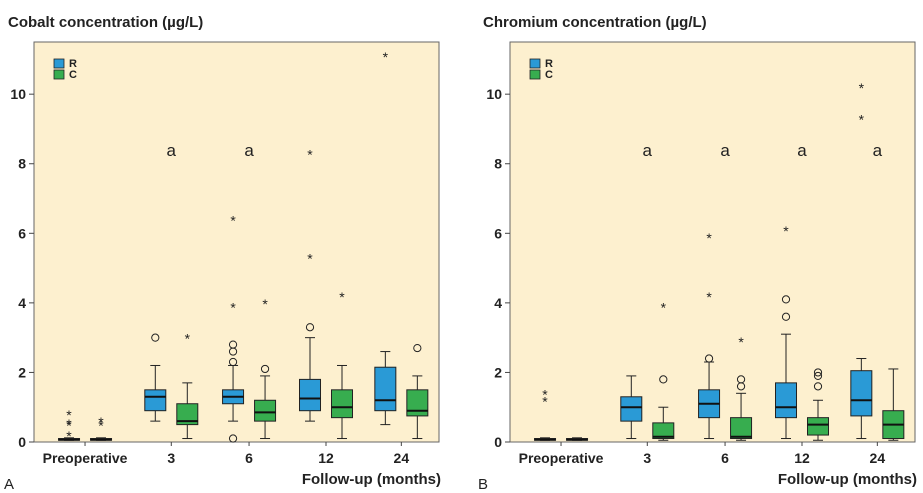 Image resolution: width=923 pixels, height=493 pixels. Describe the element at coordinates (105, 22) in the screenshot. I see `chart-title: Cobalt concentration (µg/L)` at that location.